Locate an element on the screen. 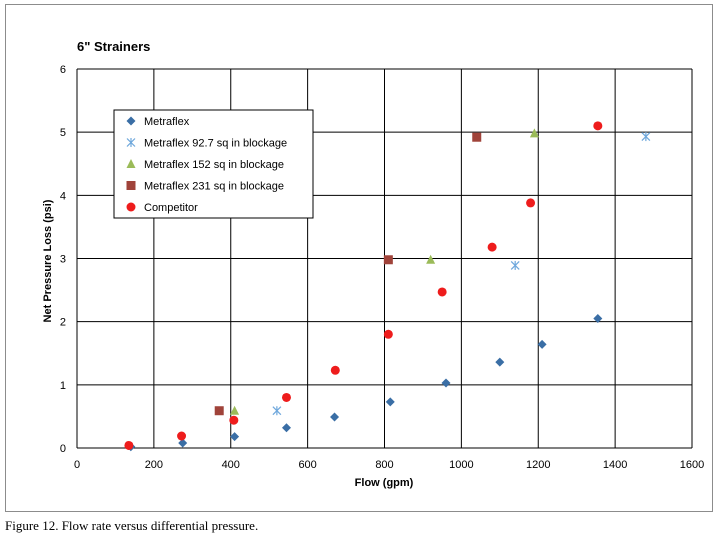 The height and width of the screenshot is (539, 720). legend-marker-asterisk is located at coordinates (131, 142).